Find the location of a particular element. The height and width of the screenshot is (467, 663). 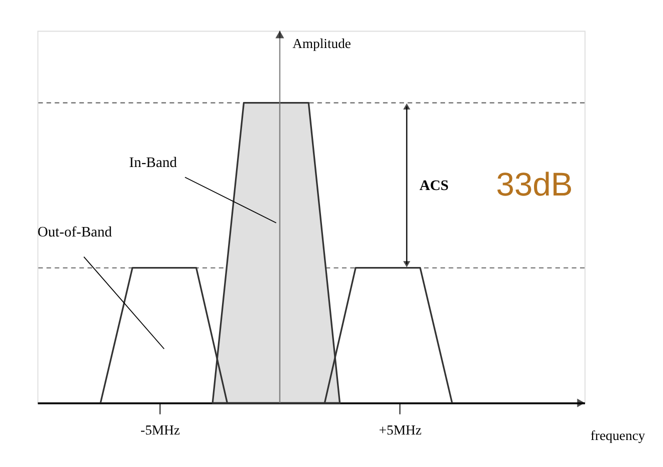

x-tick-label: +5MHz is located at coordinates (400, 430).